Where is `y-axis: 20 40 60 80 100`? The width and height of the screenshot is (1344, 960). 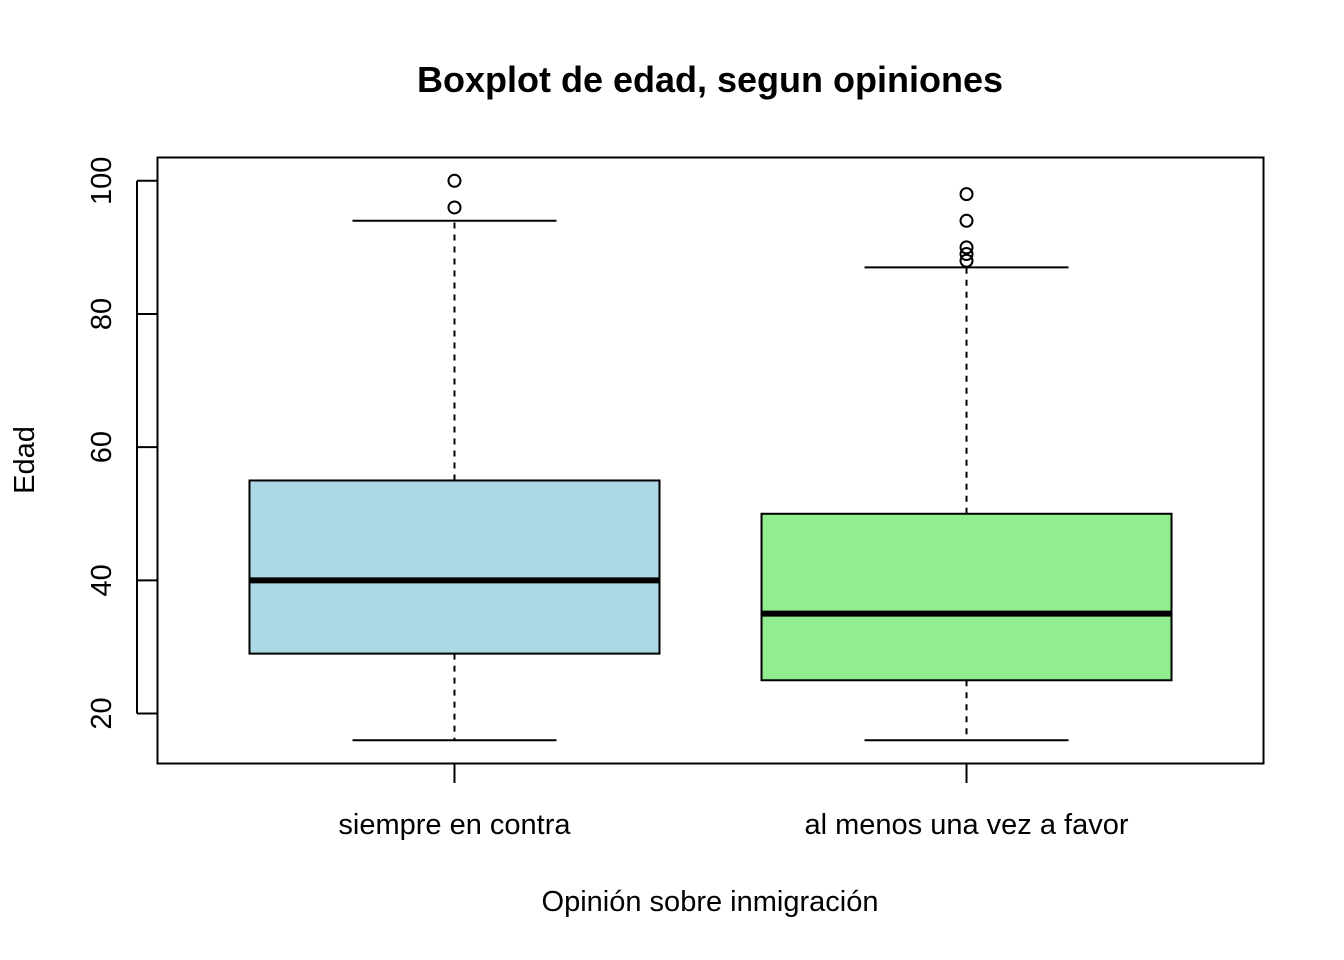 y-axis: 20 40 60 80 100 is located at coordinates (121, 443).